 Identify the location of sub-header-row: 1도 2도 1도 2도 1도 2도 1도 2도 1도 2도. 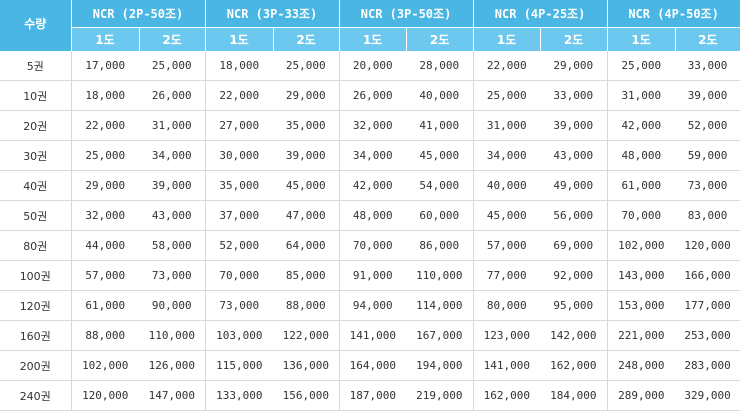
(370, 39).